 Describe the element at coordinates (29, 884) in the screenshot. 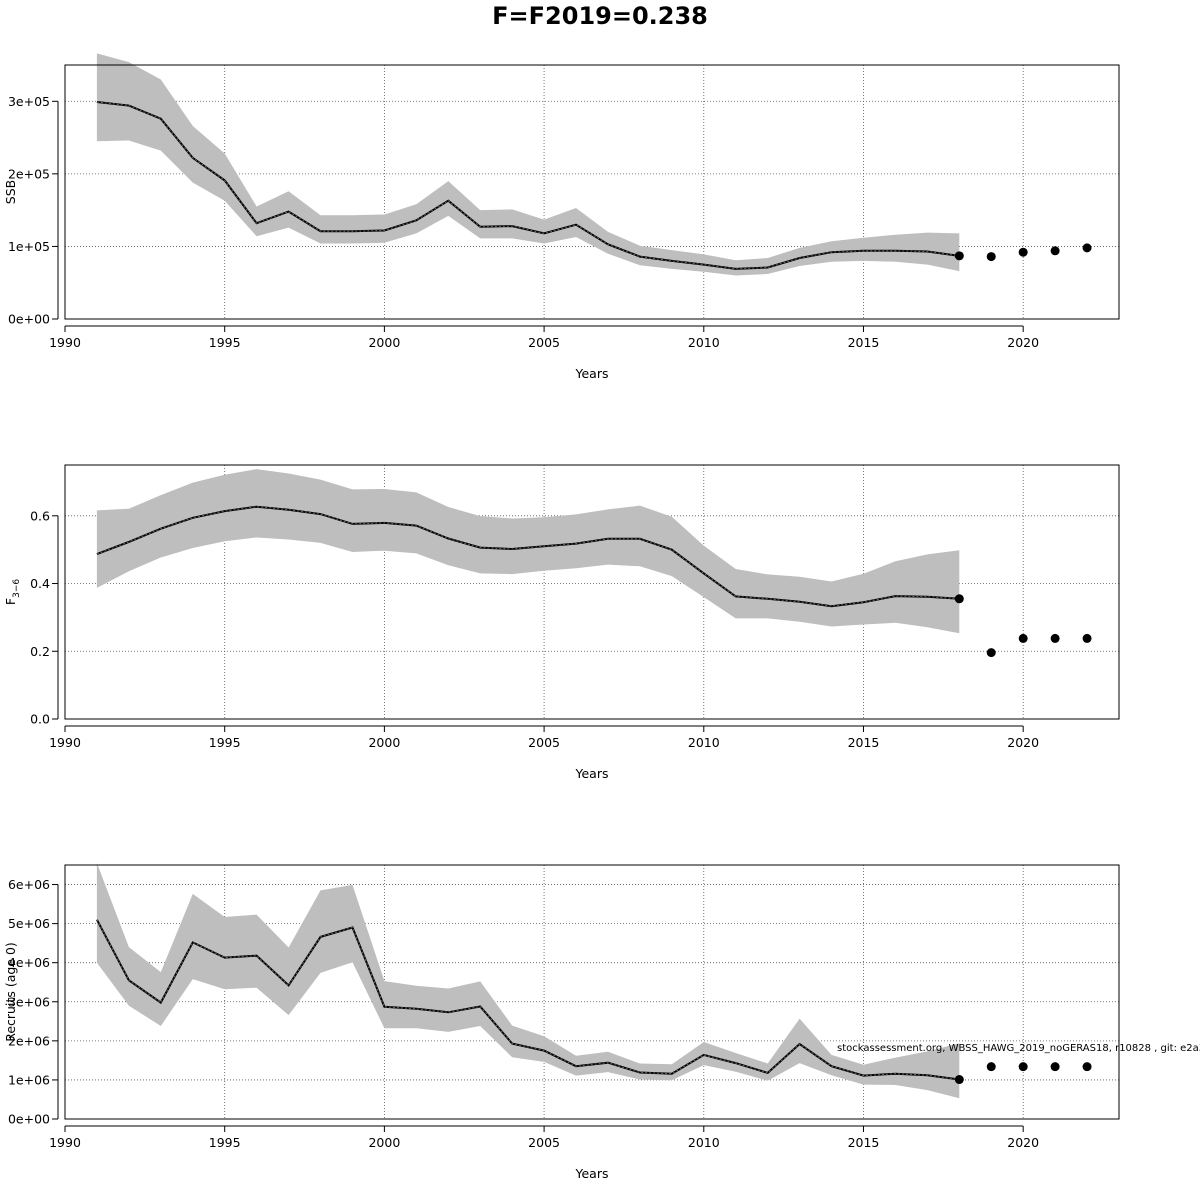

I see `y-tick-label: 6e+06` at that location.